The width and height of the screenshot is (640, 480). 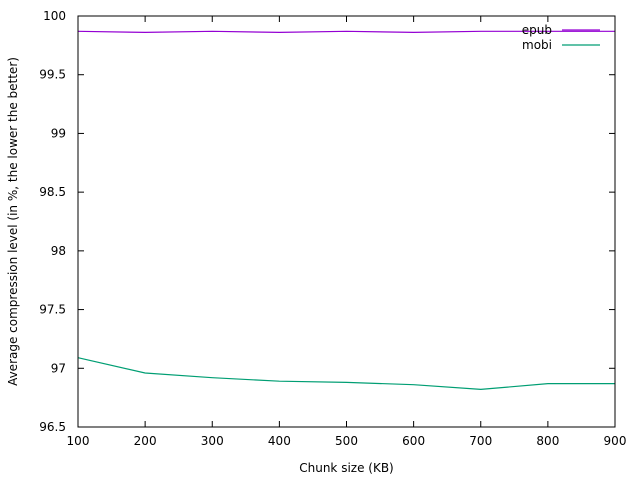 What do you see at coordinates (480, 441) in the screenshot?
I see `x-tick-label-6: 700` at bounding box center [480, 441].